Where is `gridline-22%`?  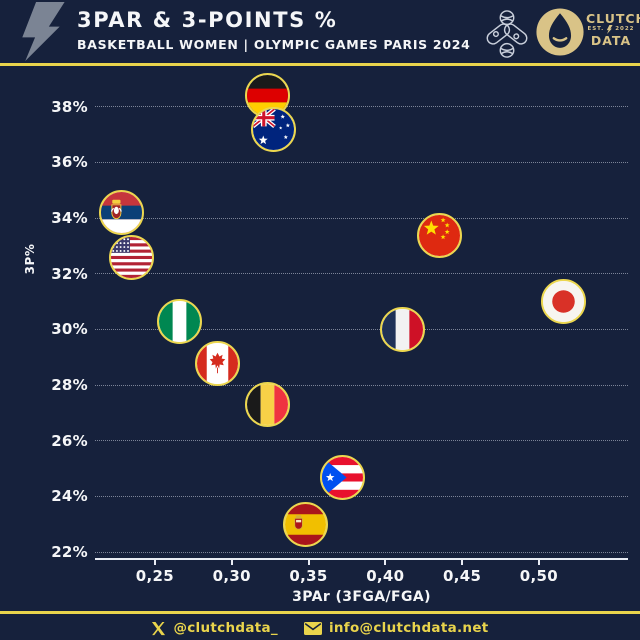 gridline-22% is located at coordinates (361, 552).